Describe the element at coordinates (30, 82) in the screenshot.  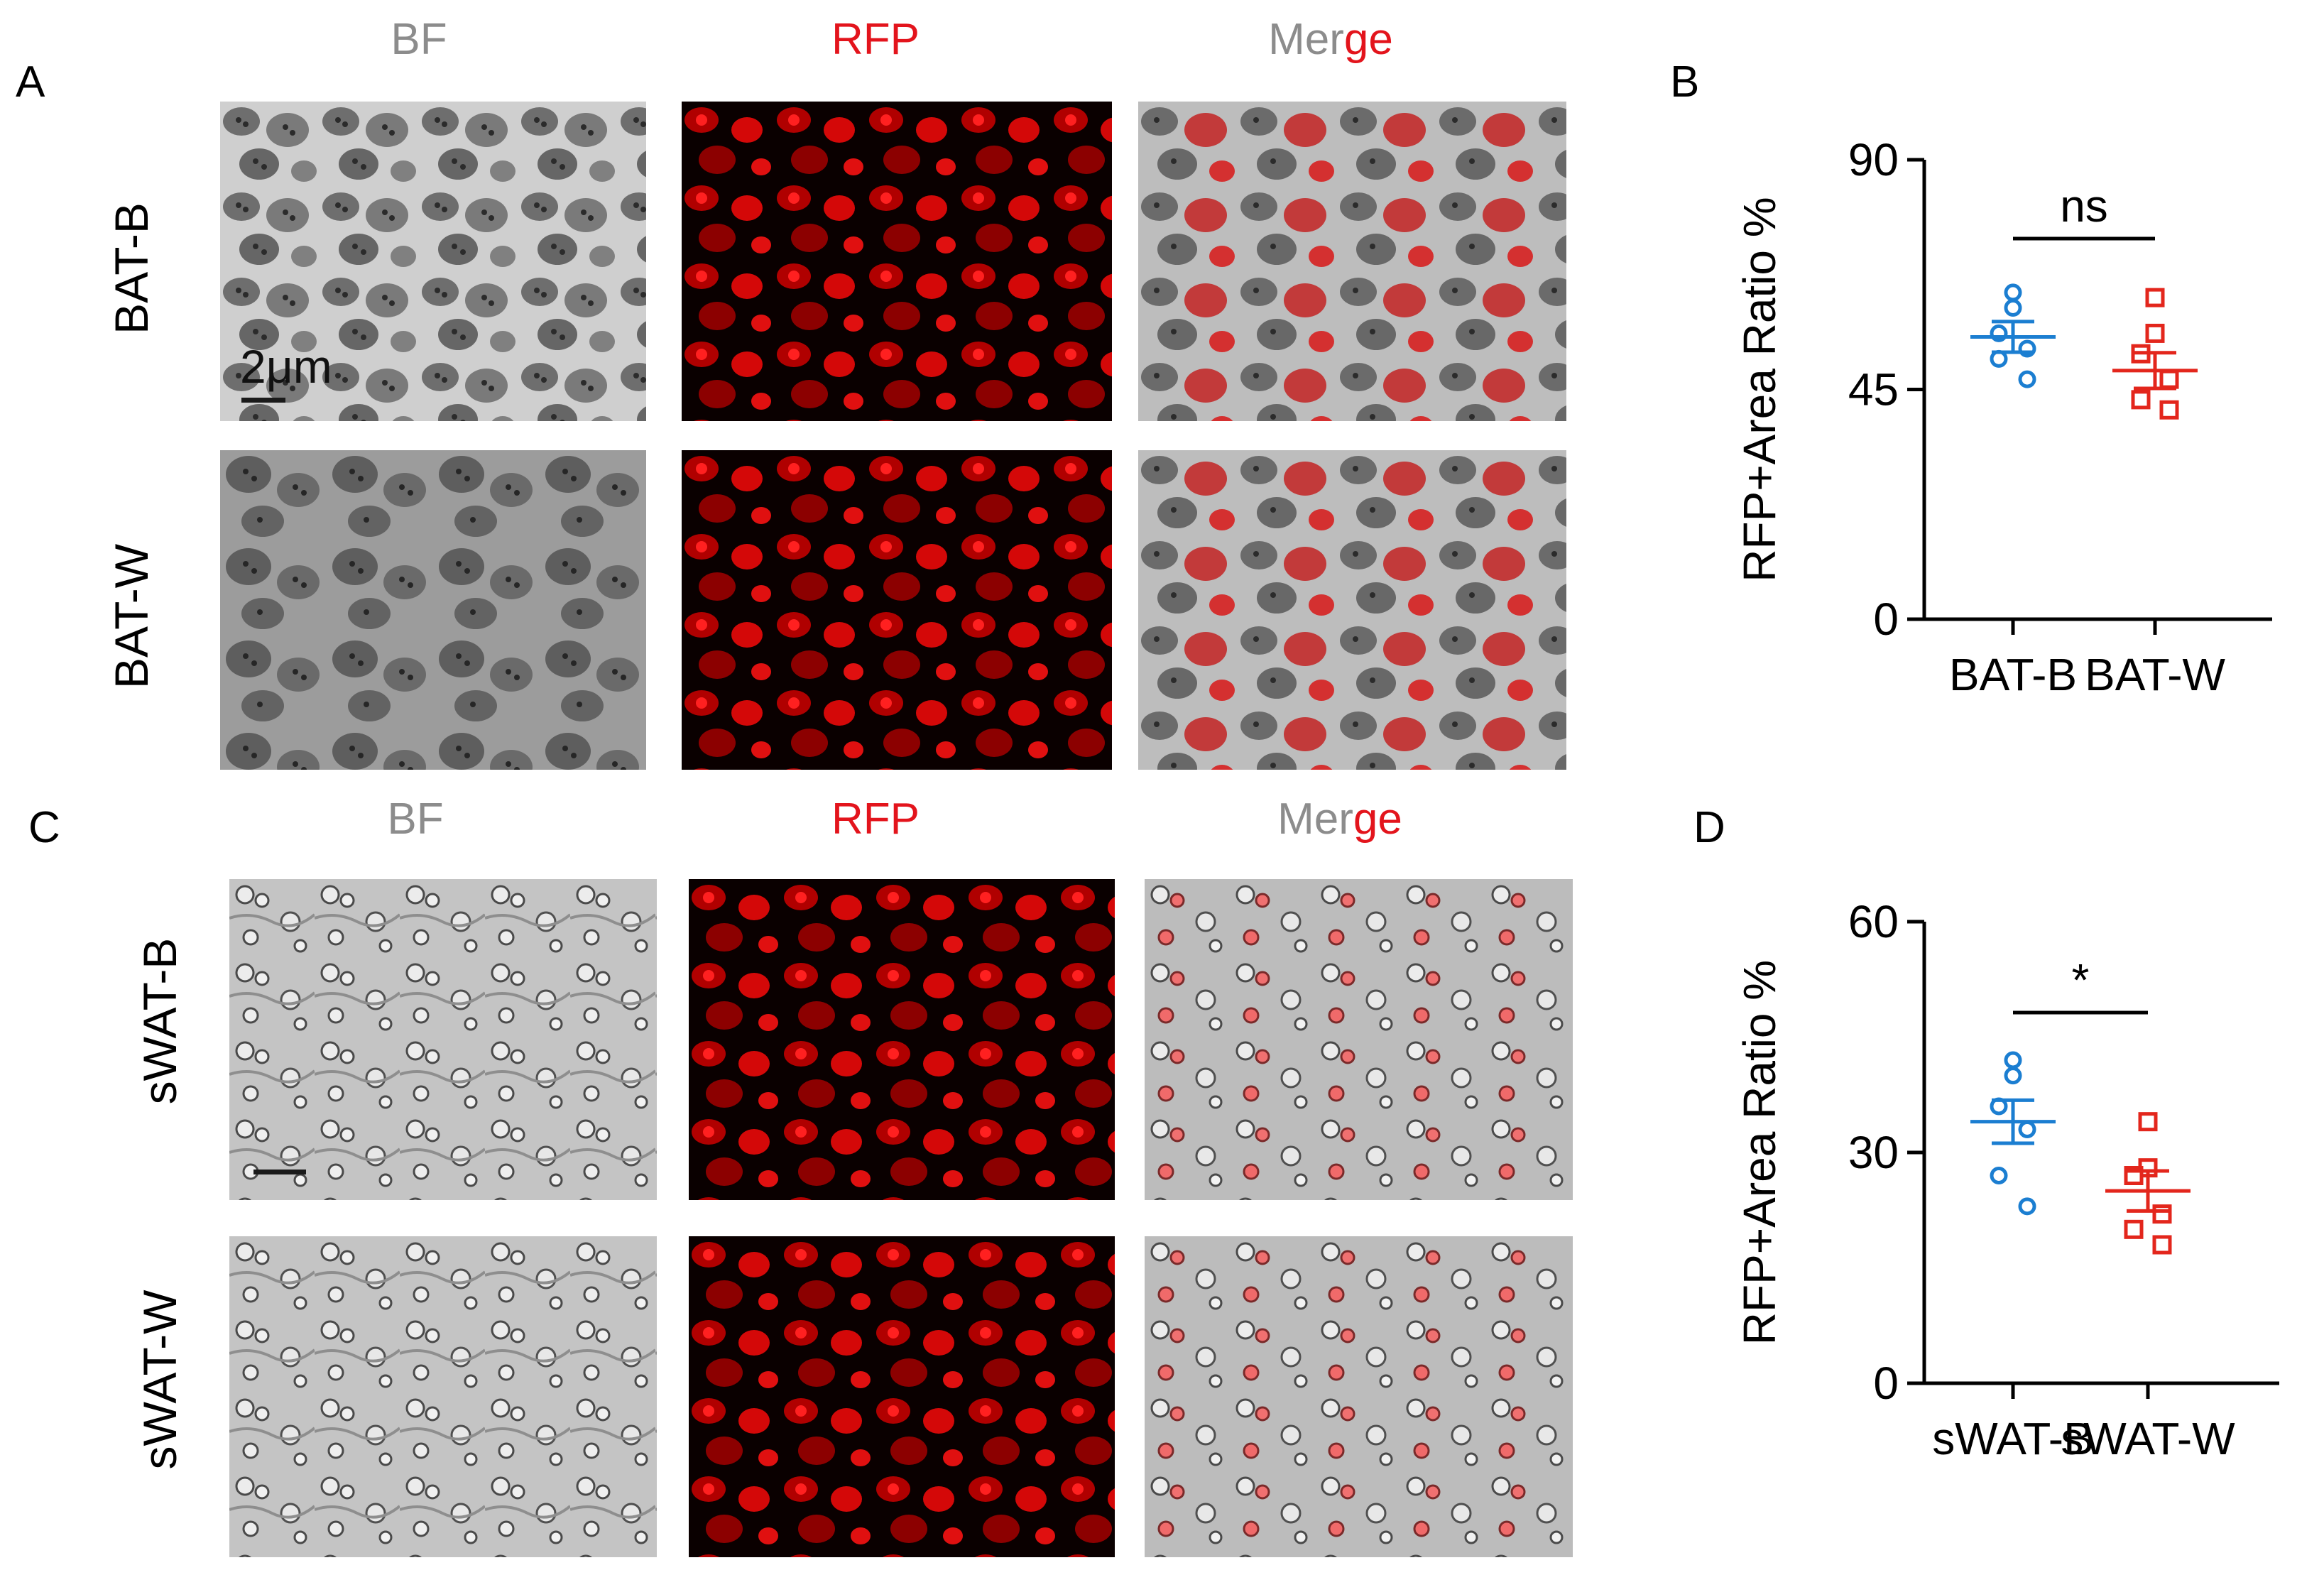
I see `panel-letter-a: A` at that location.